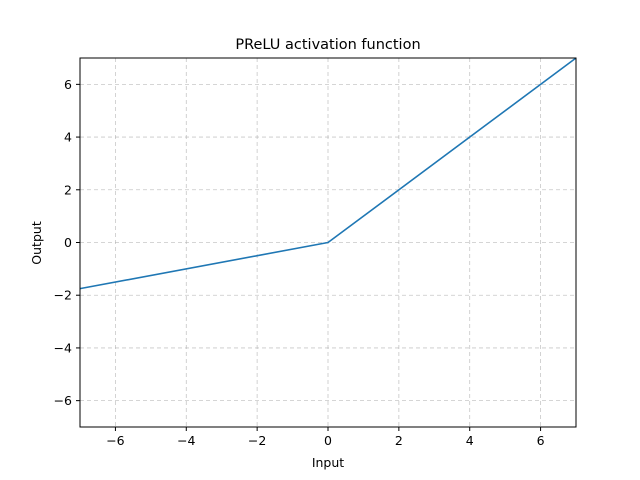 The height and width of the screenshot is (480, 640). What do you see at coordinates (257, 440) in the screenshot?
I see `x-tick-label: −2` at bounding box center [257, 440].